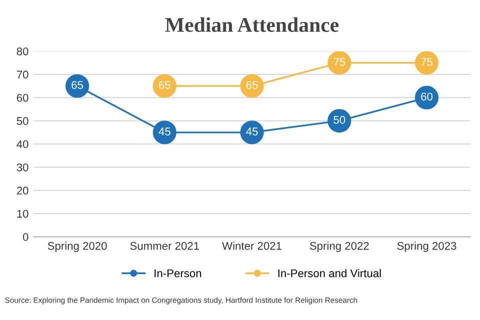 Image resolution: width=480 pixels, height=320 pixels. What do you see at coordinates (178, 273) in the screenshot?
I see `legend-label: In-Person` at bounding box center [178, 273].